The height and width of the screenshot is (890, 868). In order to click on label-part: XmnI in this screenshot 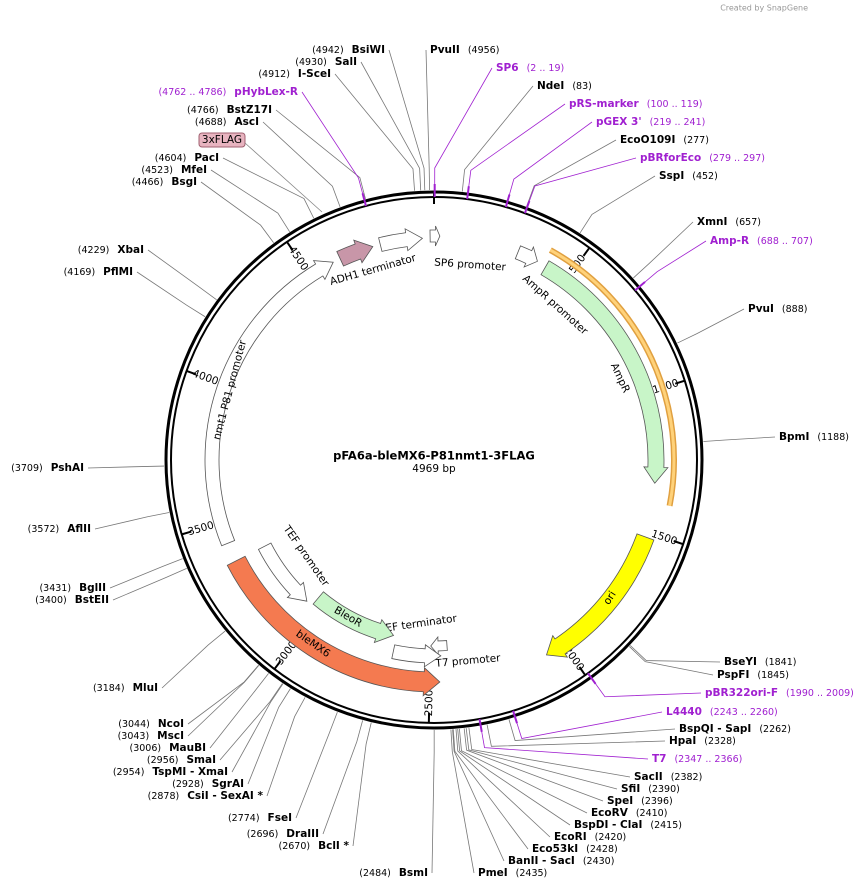, I will do `click(712, 222)`.